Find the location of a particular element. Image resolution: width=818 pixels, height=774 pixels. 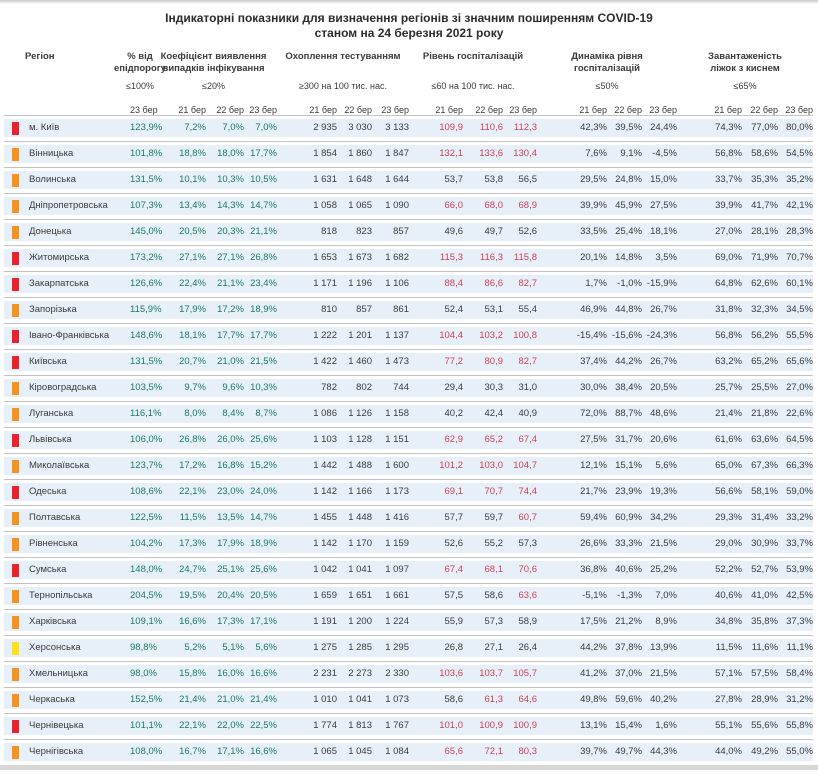

coef-value: 17,7% is located at coordinates (263, 335).